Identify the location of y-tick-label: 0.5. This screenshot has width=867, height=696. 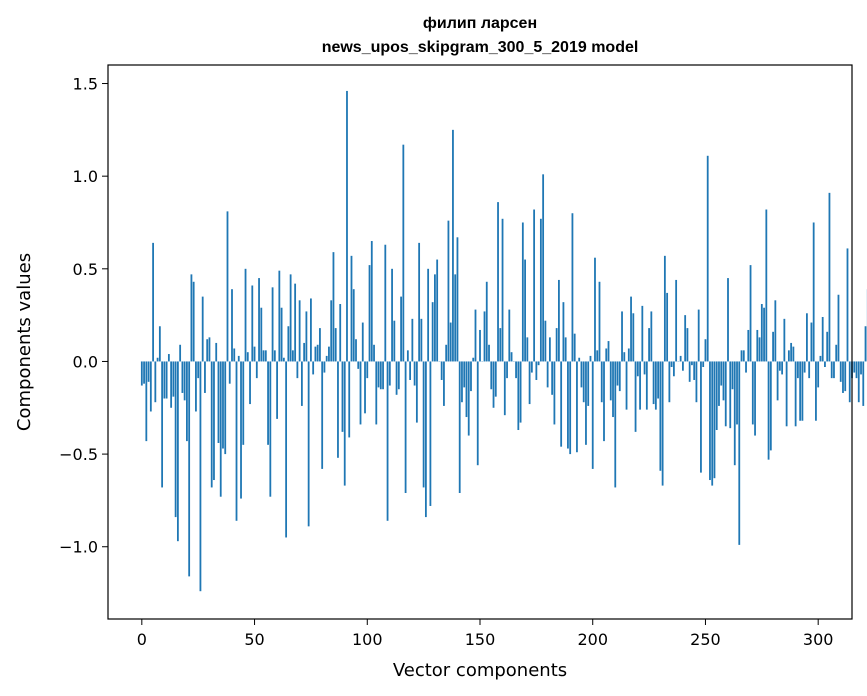
(85, 269).